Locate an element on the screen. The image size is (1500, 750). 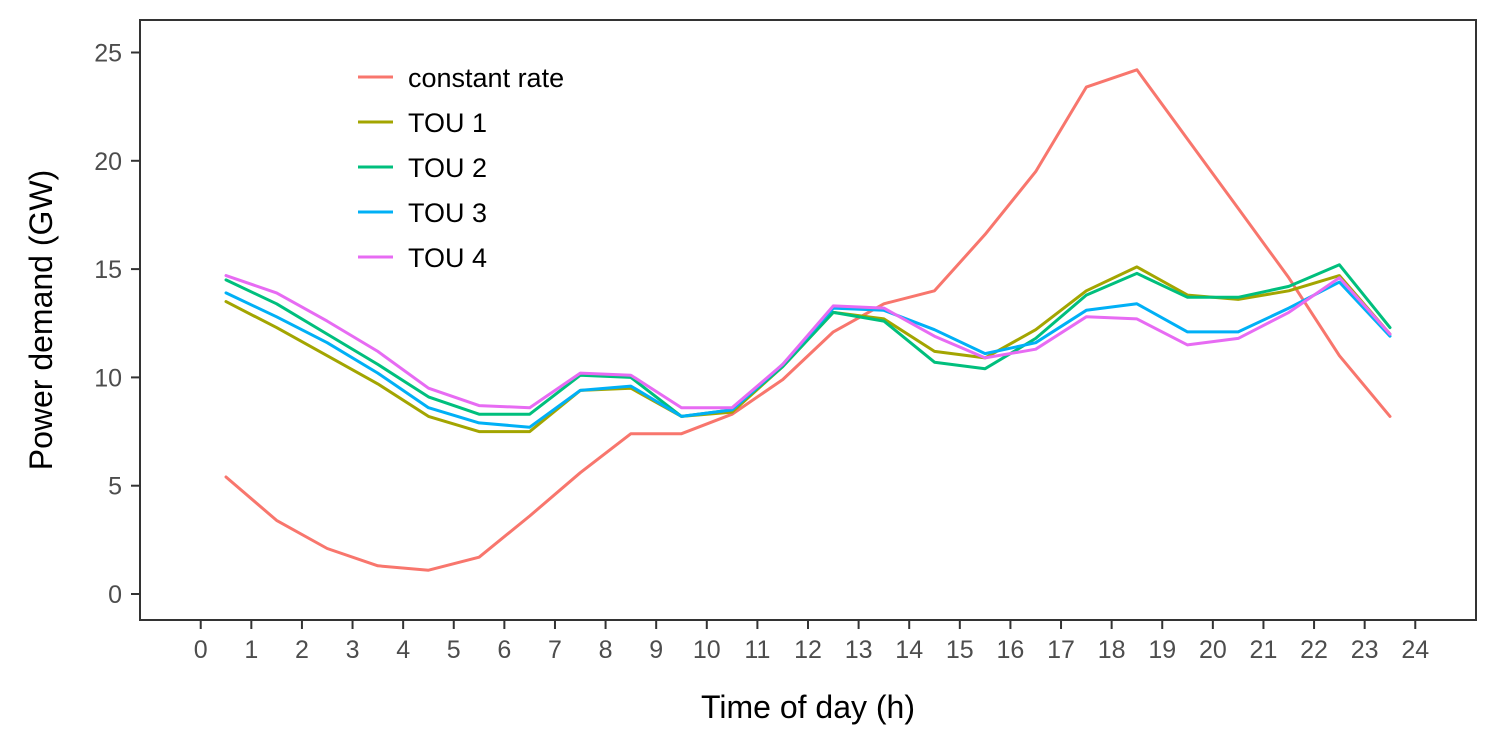
x-tick-label: 16 is located at coordinates (1011, 650).